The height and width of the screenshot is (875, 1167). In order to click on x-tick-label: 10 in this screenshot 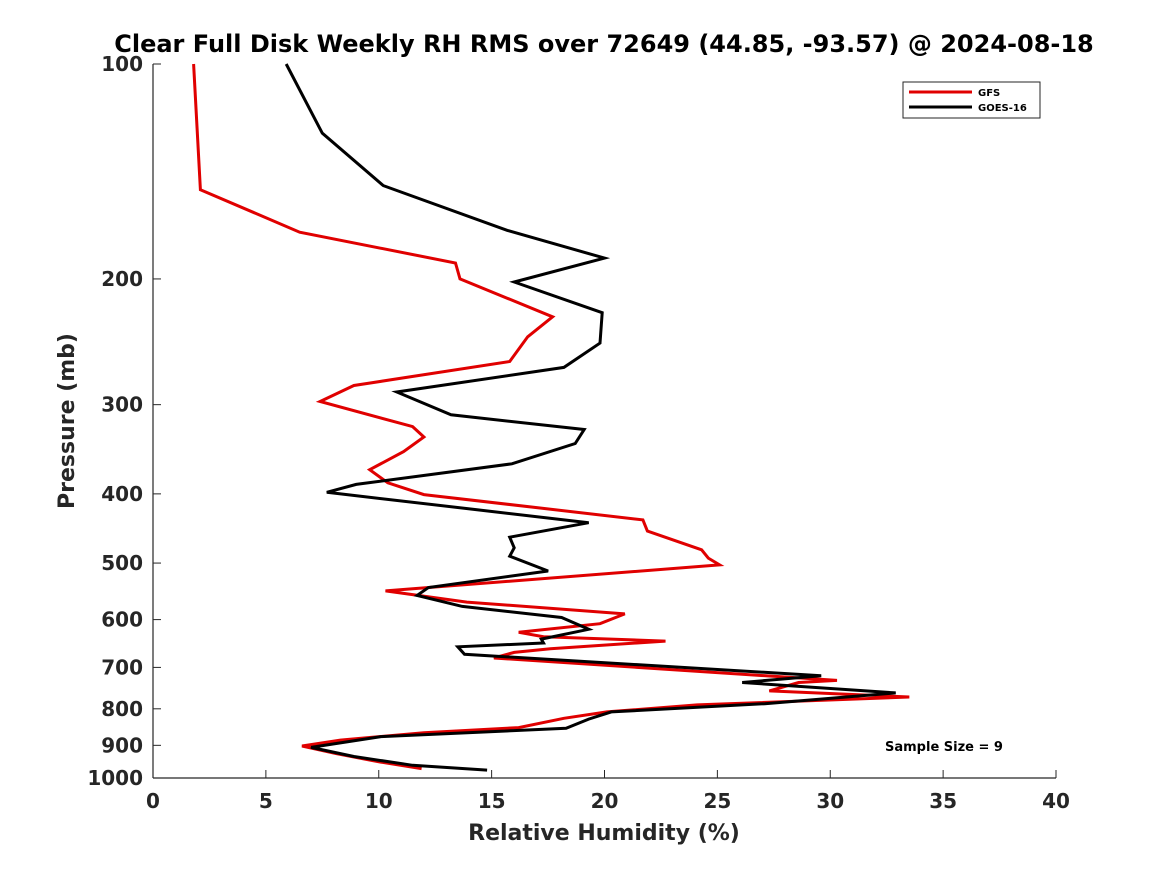, I will do `click(379, 801)`.